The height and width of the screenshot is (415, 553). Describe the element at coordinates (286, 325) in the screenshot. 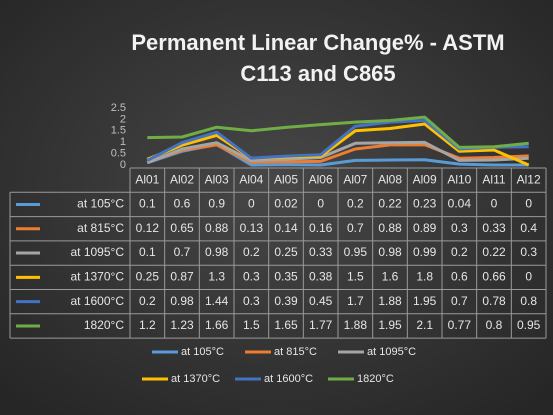

I see `data-table-value: 1.65` at that location.